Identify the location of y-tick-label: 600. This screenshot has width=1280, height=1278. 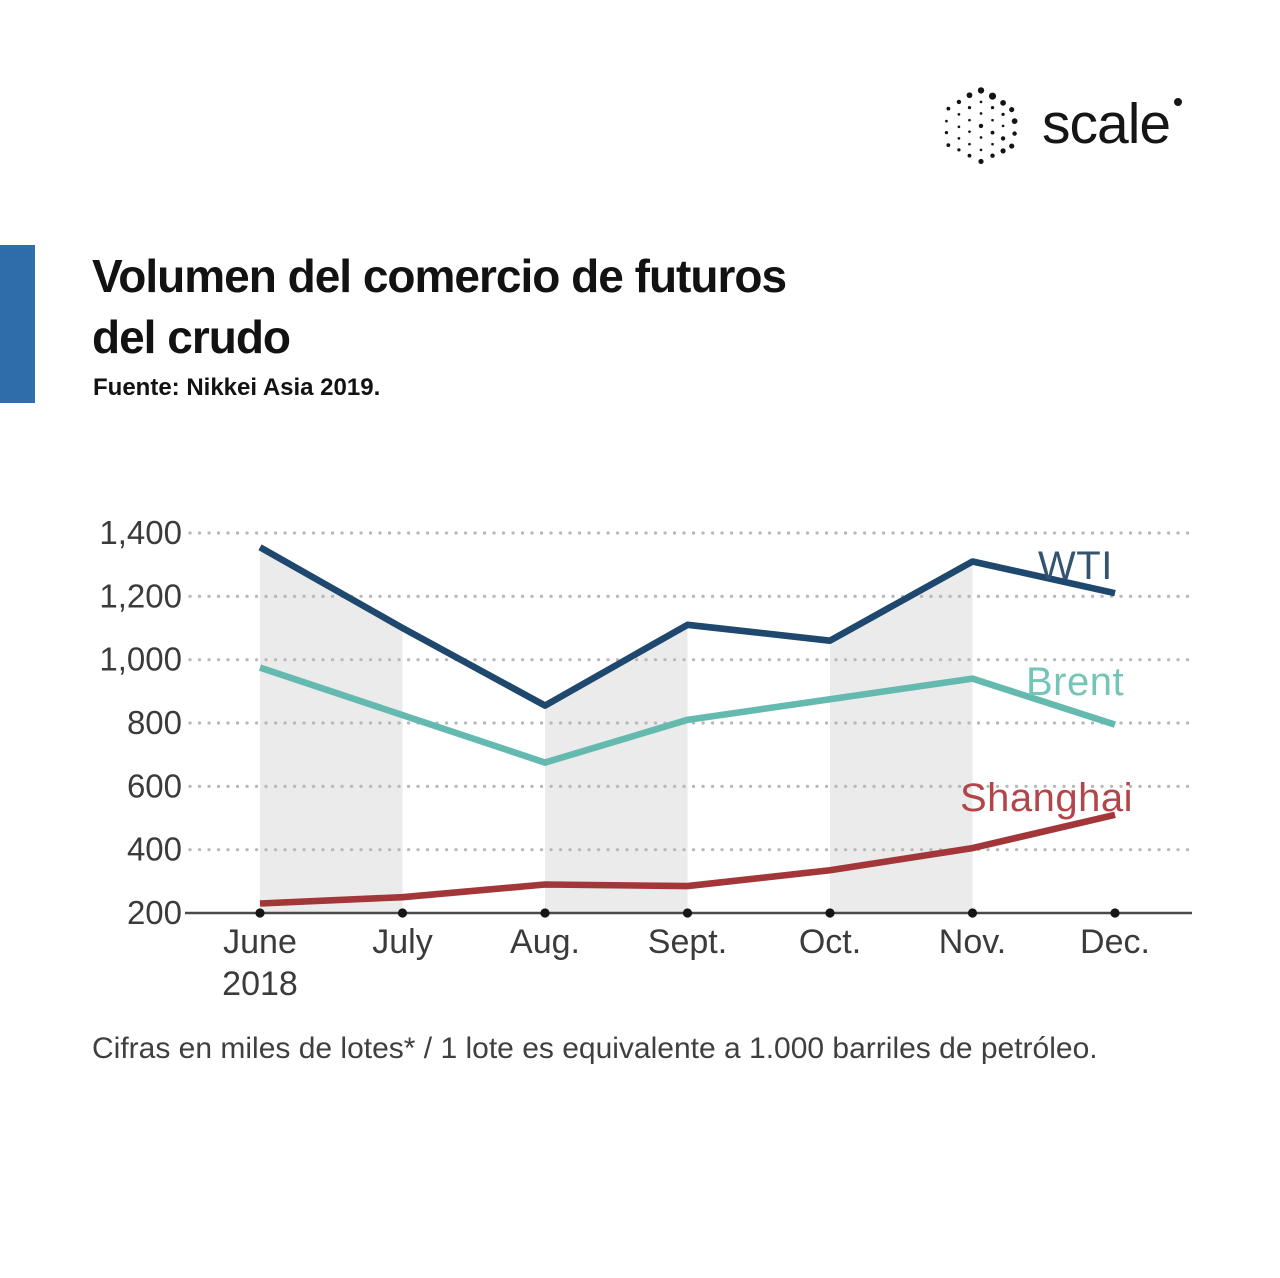
(154, 785).